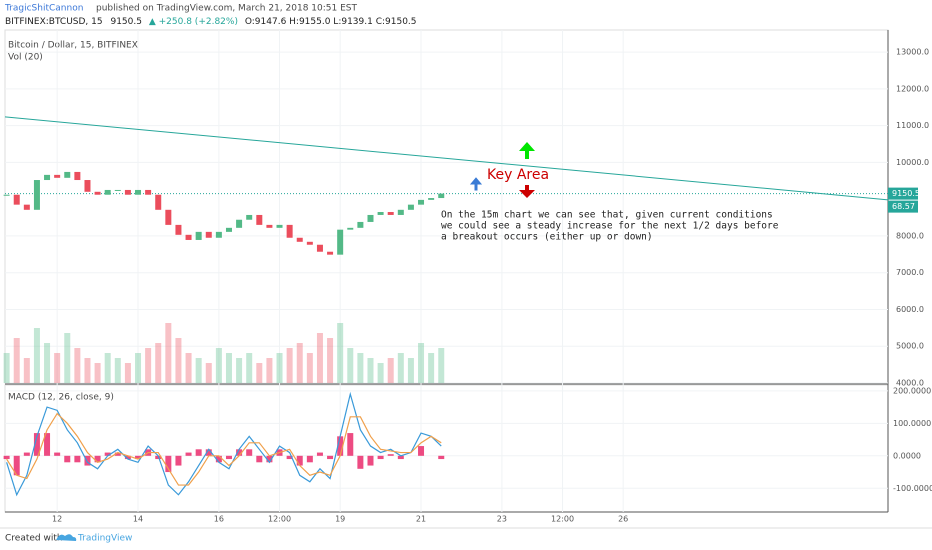  I want to click on last: 9150.5, so click(126, 22).